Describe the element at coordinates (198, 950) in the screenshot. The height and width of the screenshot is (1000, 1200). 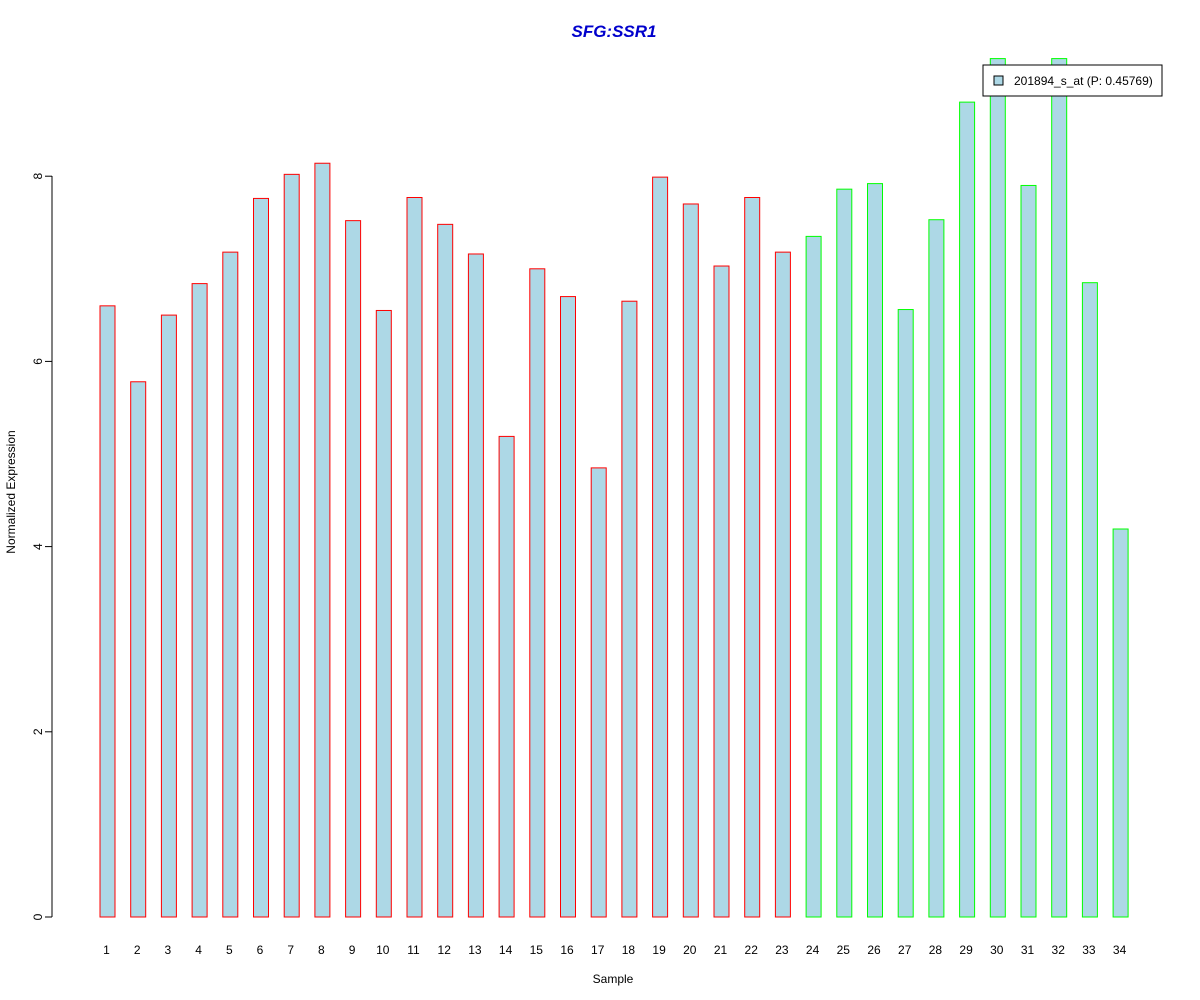
I see `x-tick-label: 4` at that location.